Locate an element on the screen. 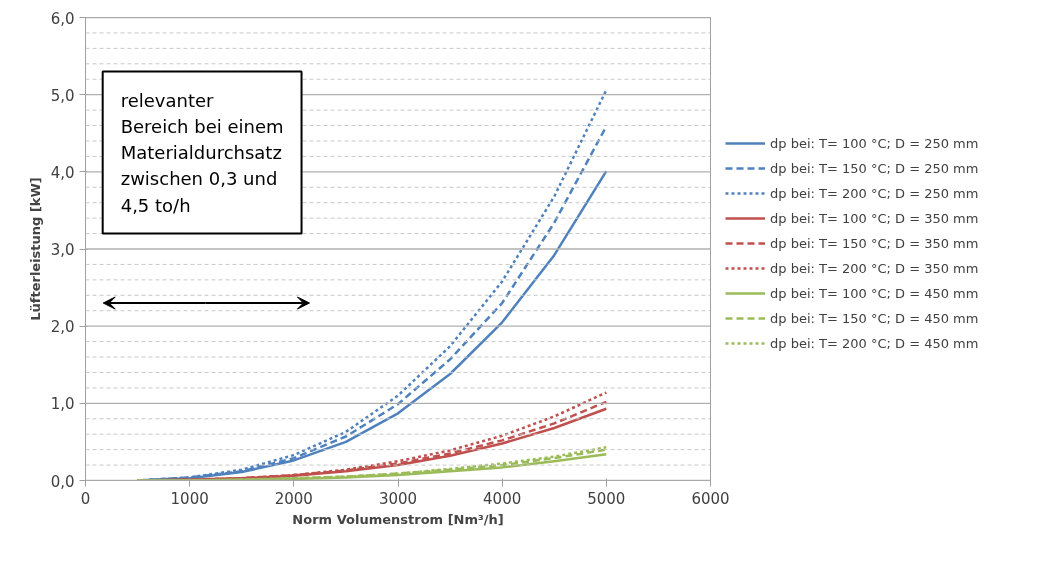 The width and height of the screenshot is (1056, 562). x-tick-label: 0 is located at coordinates (85, 498).